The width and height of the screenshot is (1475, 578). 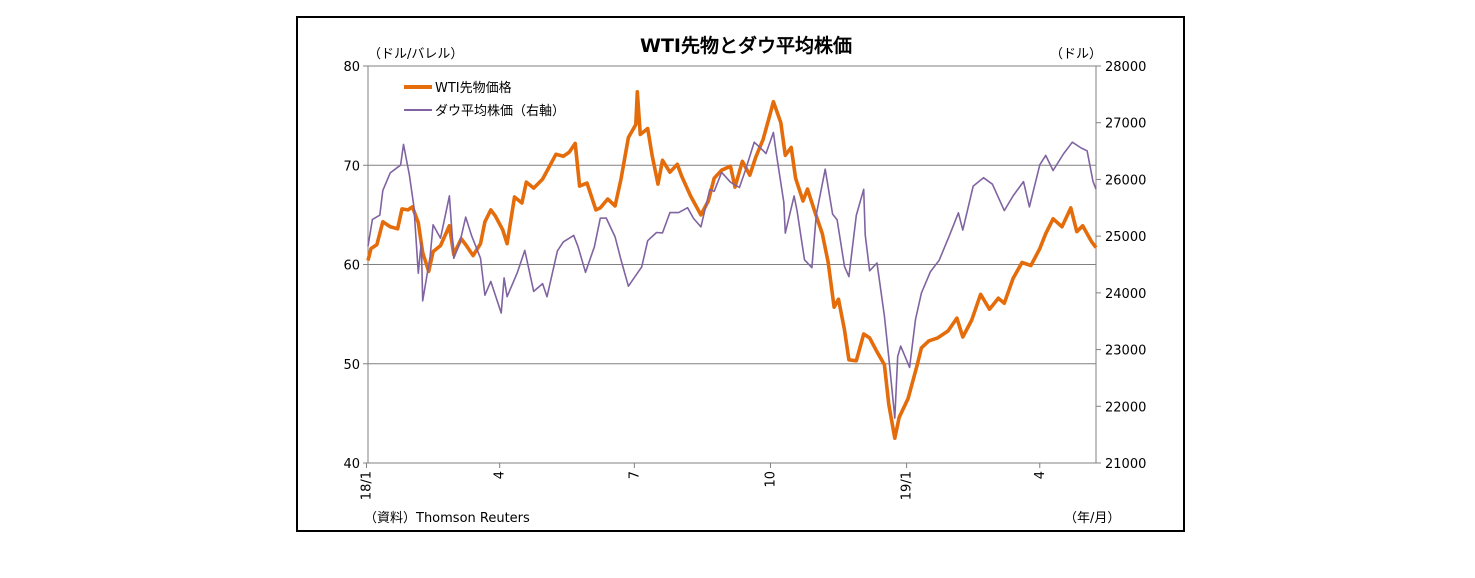 I want to click on right-tick-label: 28000, so click(x=1125, y=67).